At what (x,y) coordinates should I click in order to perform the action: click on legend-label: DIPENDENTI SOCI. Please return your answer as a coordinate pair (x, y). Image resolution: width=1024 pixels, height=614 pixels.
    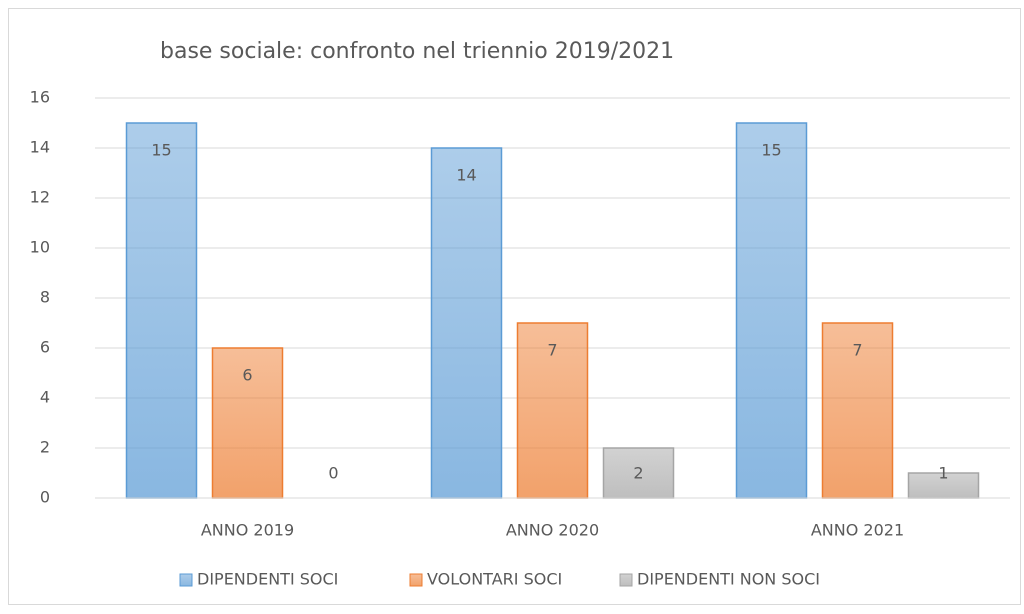
    Looking at the image, I should click on (267, 579).